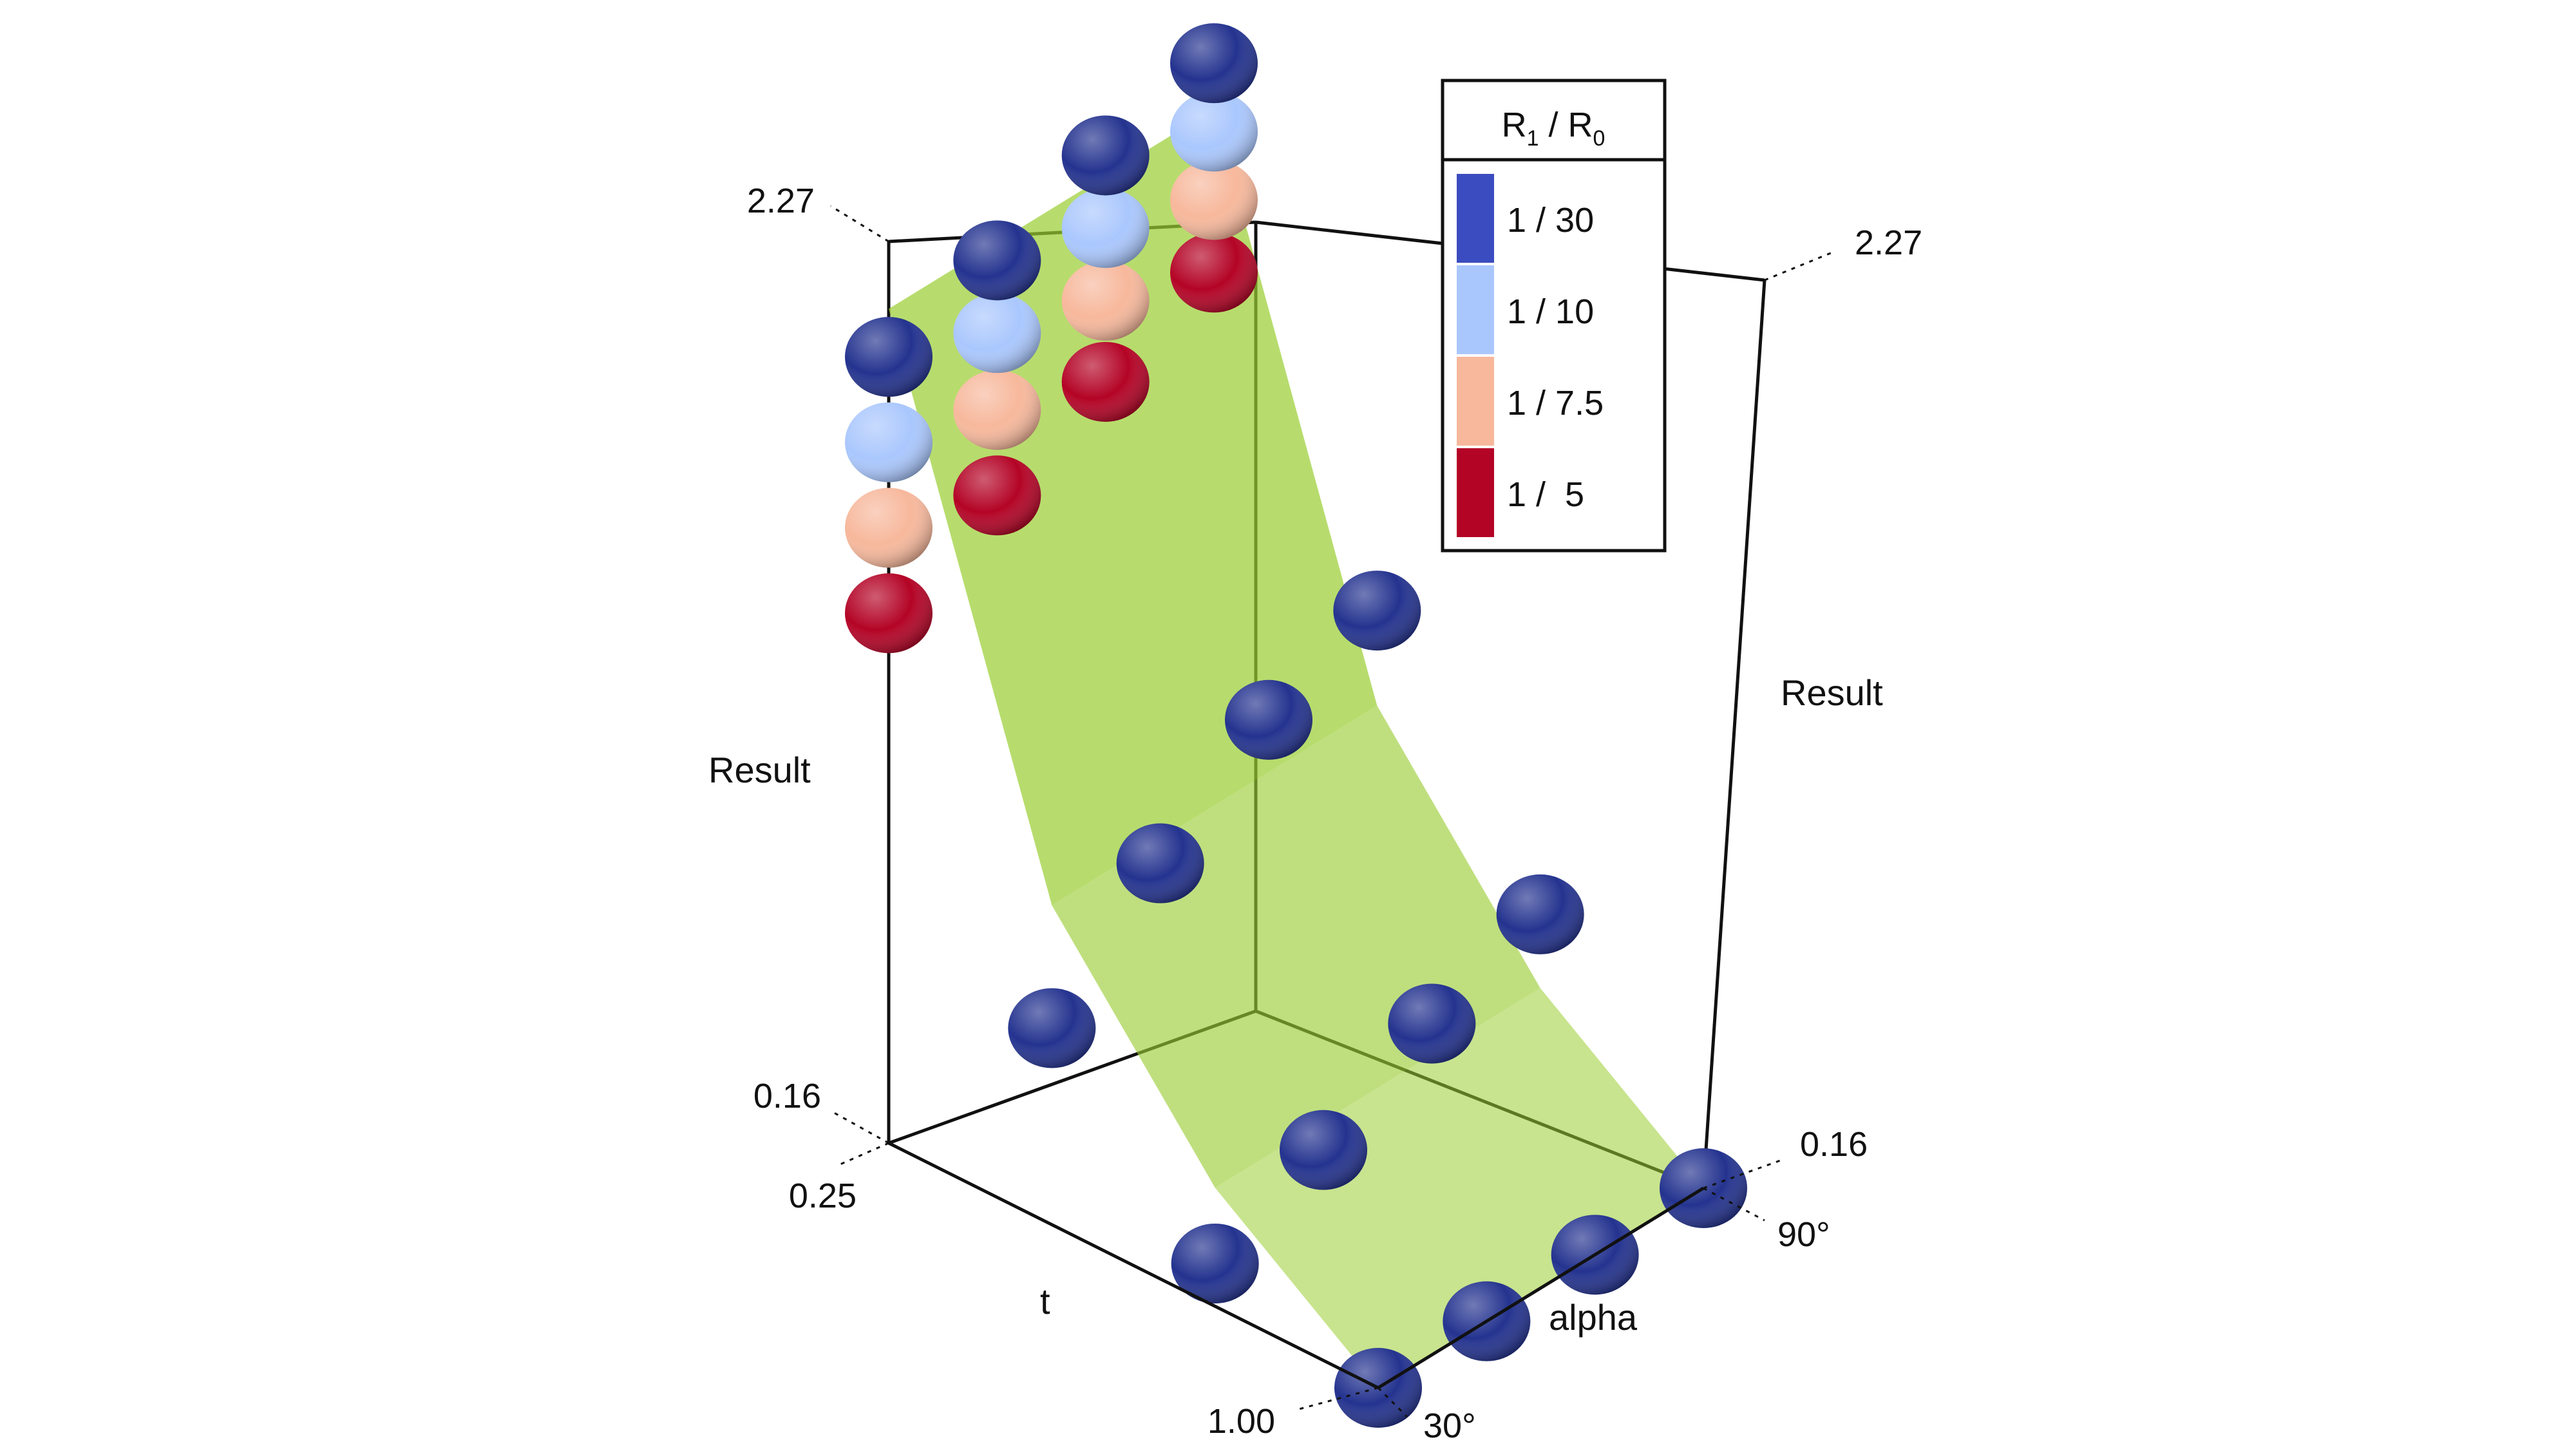 The height and width of the screenshot is (1449, 2576). What do you see at coordinates (1733, 734) in the screenshot?
I see `box-right-vertical-edge` at bounding box center [1733, 734].